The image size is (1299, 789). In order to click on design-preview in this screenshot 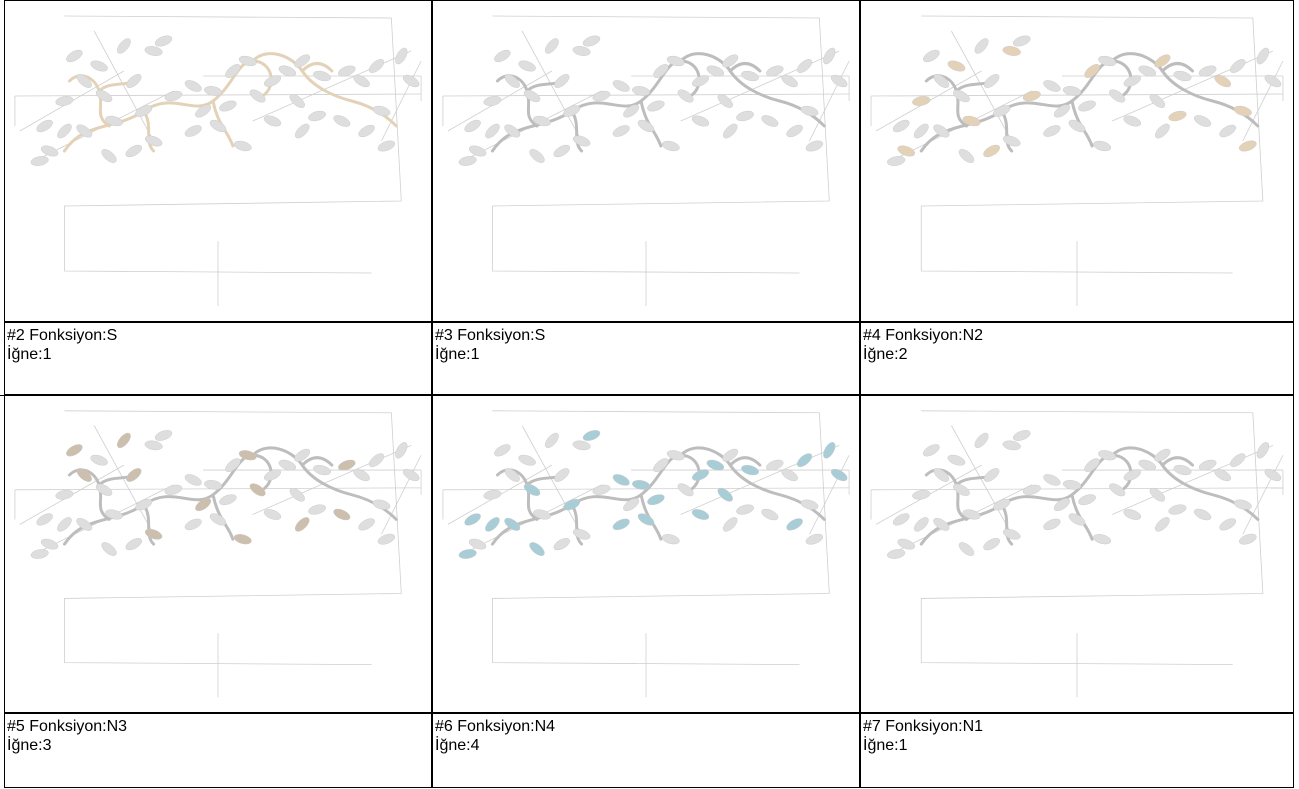, I will do `click(218, 554)`.